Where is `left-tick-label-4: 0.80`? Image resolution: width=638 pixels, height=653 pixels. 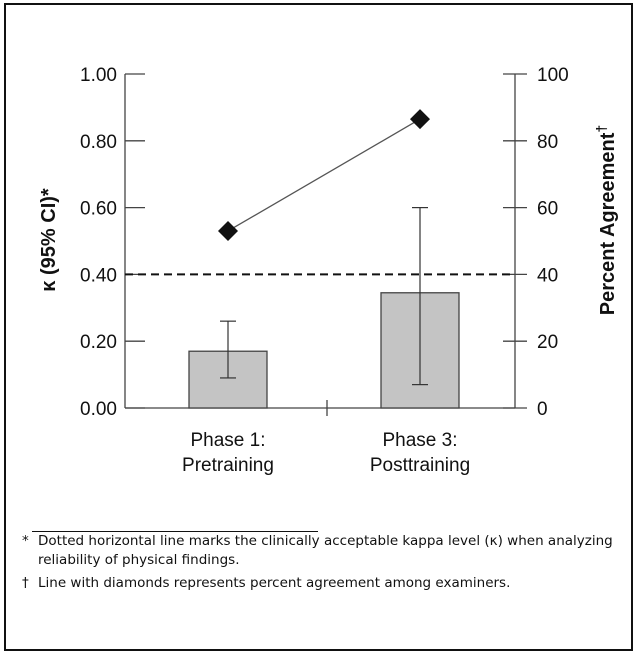
left-tick-label-4: 0.80 is located at coordinates (98, 142).